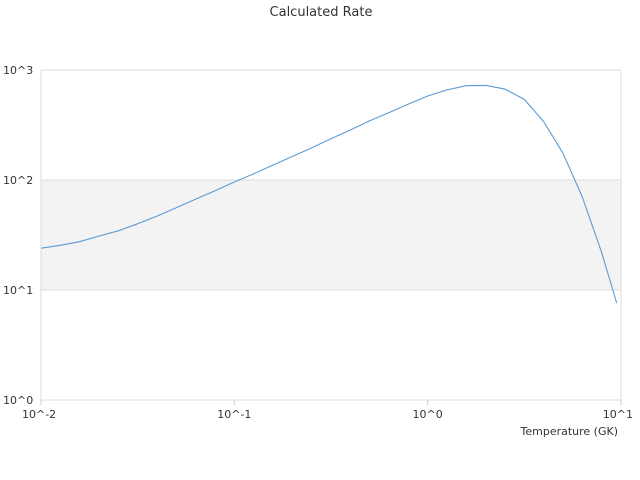  I want to click on y-tick-label: 10^2, so click(18, 180).